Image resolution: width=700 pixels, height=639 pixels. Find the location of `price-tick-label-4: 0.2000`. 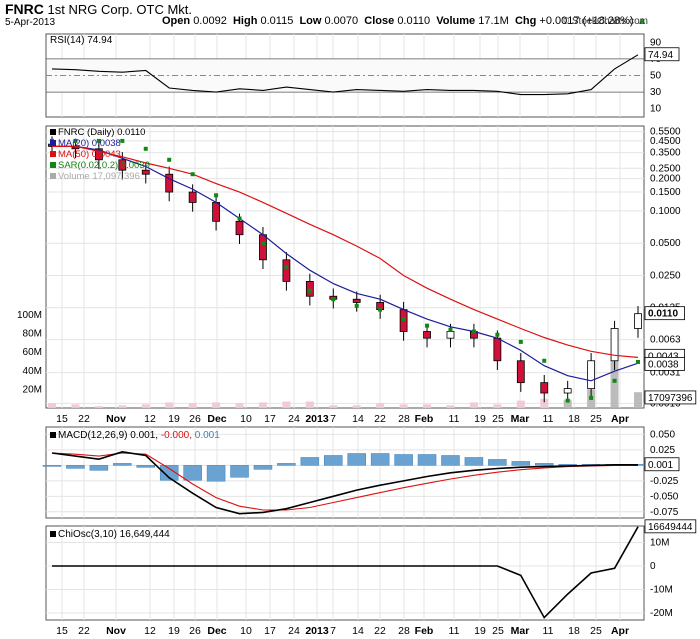

price-tick-label-4: 0.2000 is located at coordinates (665, 179).